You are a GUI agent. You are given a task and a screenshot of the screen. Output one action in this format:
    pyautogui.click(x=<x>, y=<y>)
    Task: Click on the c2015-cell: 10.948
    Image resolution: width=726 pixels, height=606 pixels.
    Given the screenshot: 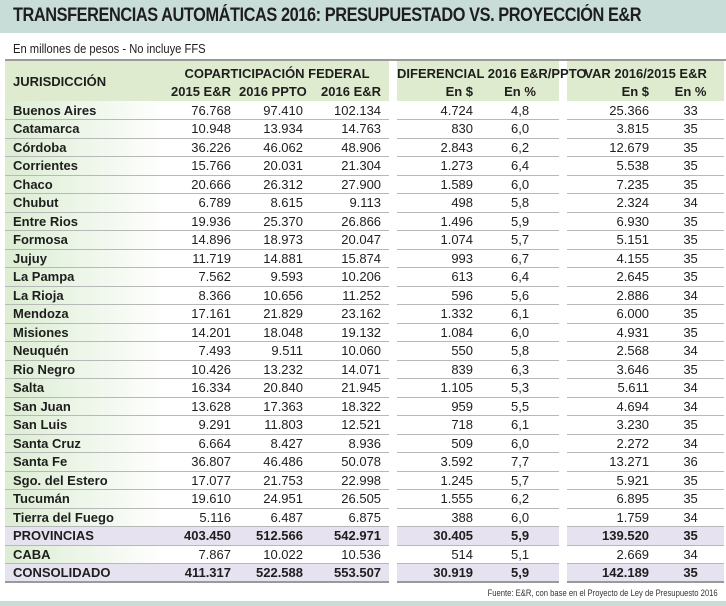 What is the action you would take?
    pyautogui.click(x=202, y=129)
    